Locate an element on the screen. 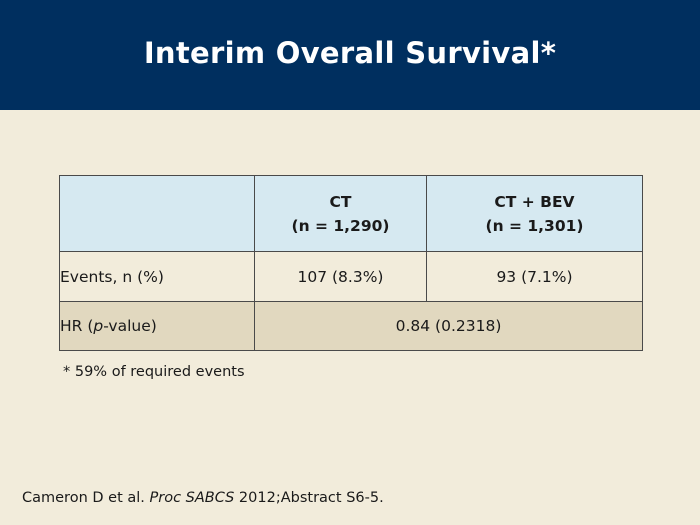  header-ct-bev: CT + BEV (n = 1,301) is located at coordinates (534, 213).